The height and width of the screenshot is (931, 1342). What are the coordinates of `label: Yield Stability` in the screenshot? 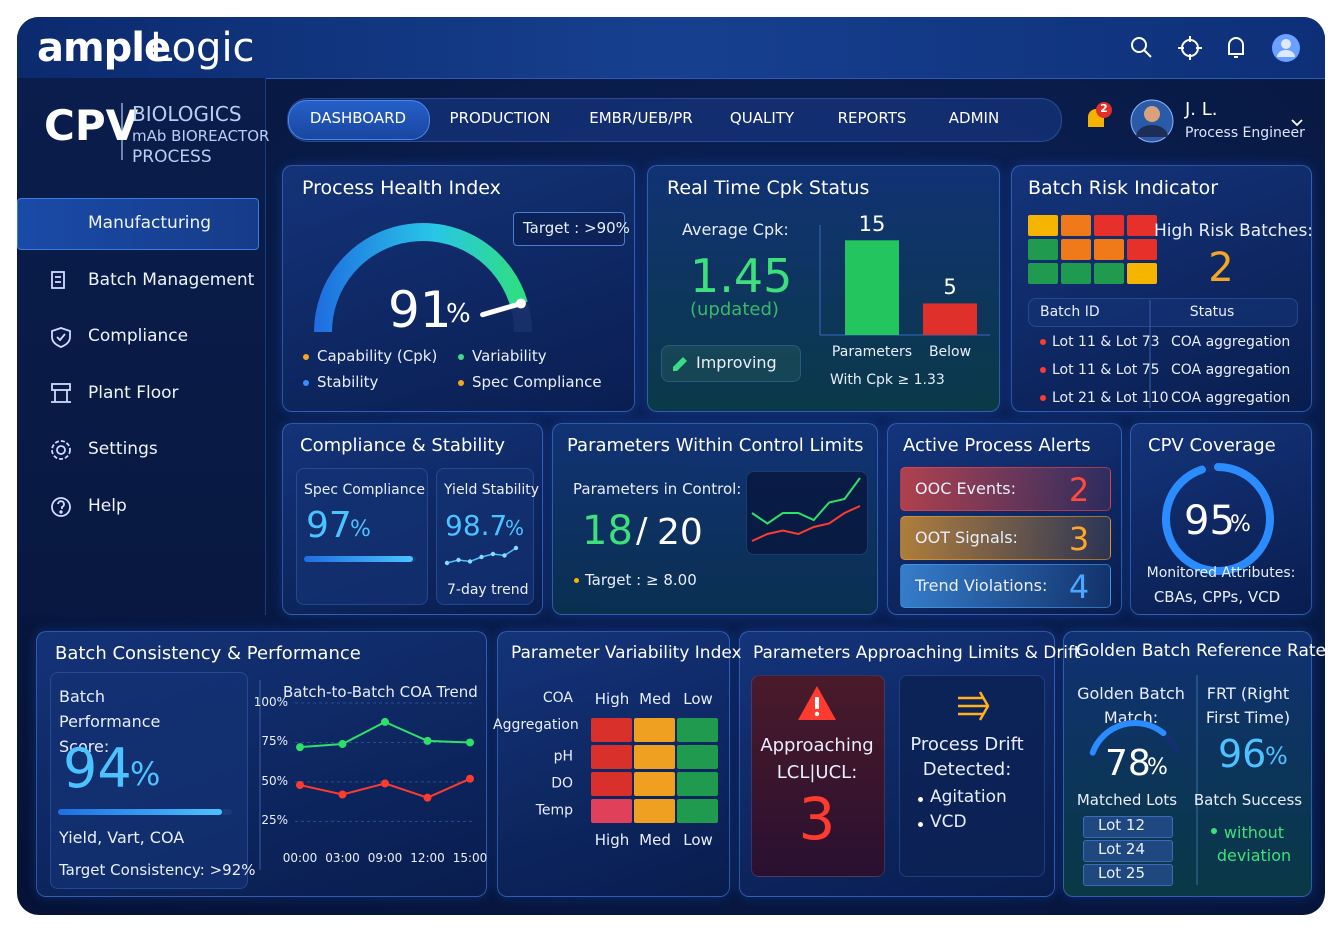 It's located at (492, 490).